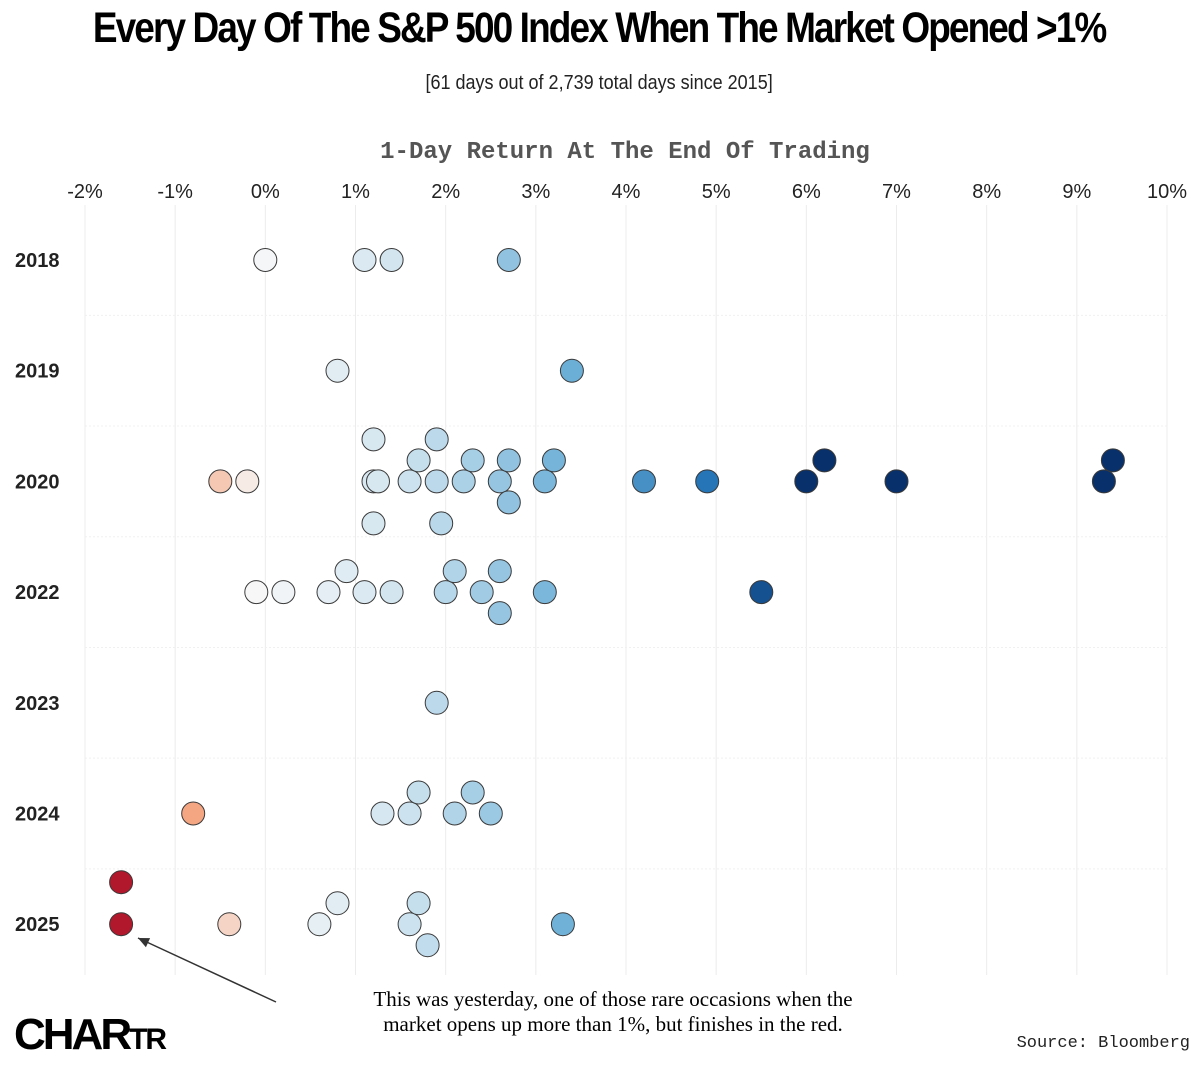 The height and width of the screenshot is (1072, 1198). I want to click on annotation-arrowhead, so click(144, 943).